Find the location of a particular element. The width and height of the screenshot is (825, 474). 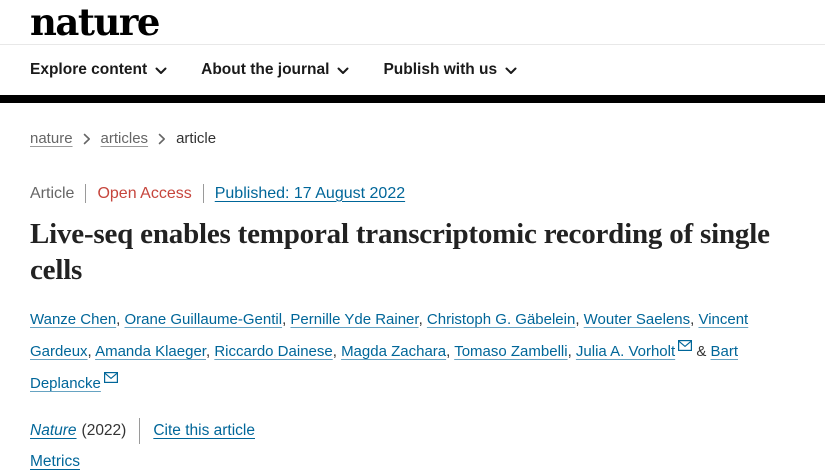

author-link: Amanda Klaeger is located at coordinates (150, 351).